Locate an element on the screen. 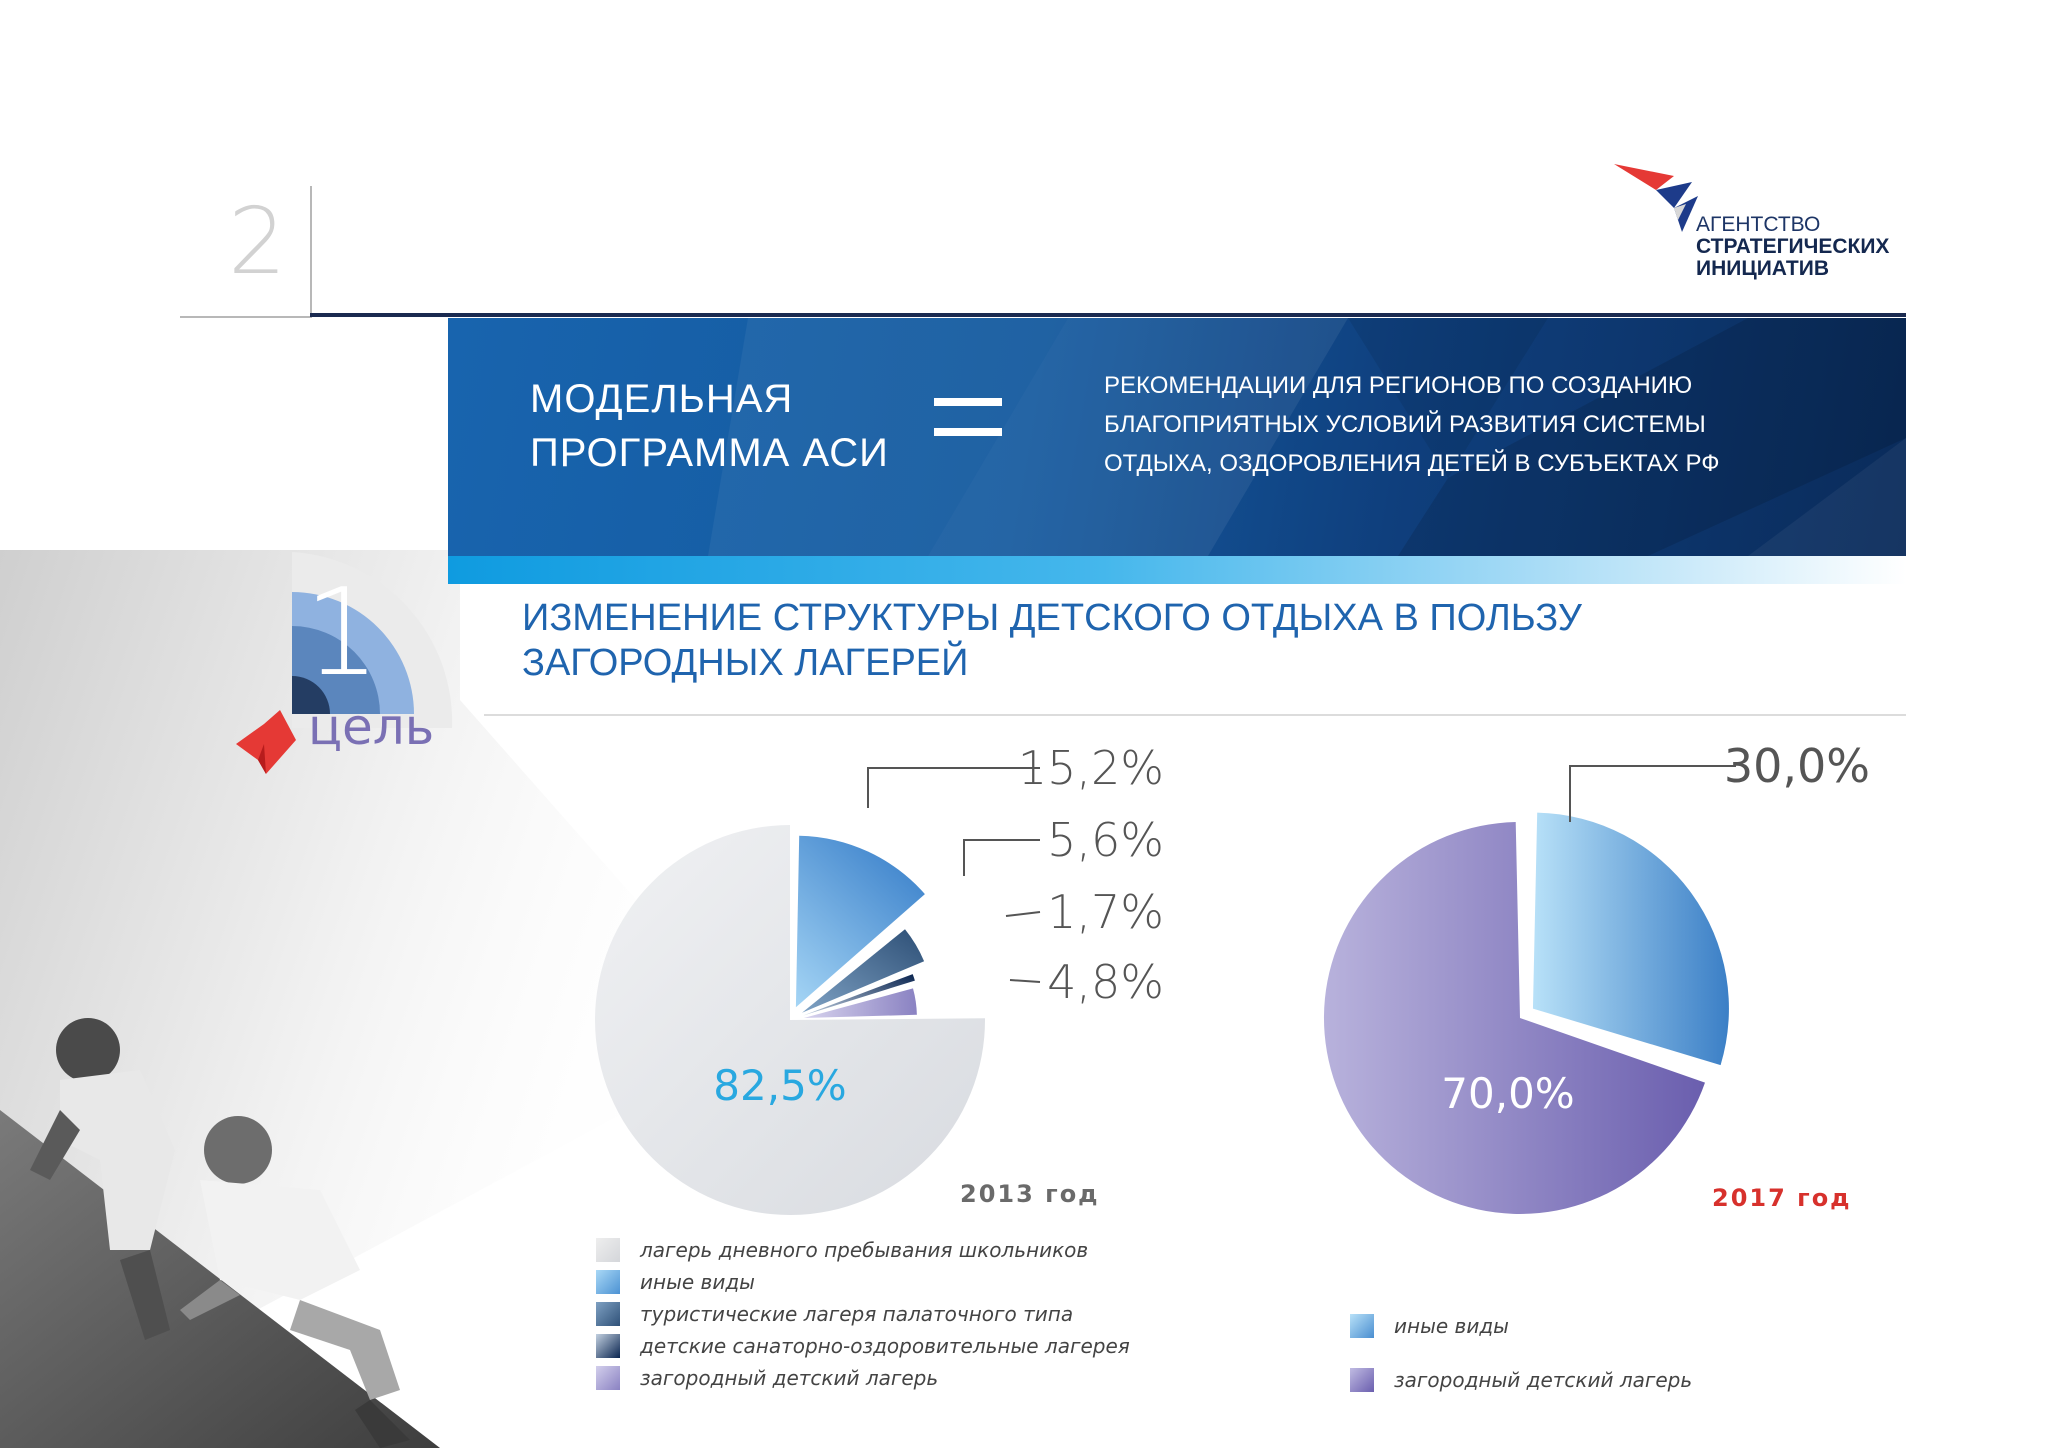 Image resolution: width=2048 pixels, height=1448 pixels. children-climbing-photo is located at coordinates (220, 1233).